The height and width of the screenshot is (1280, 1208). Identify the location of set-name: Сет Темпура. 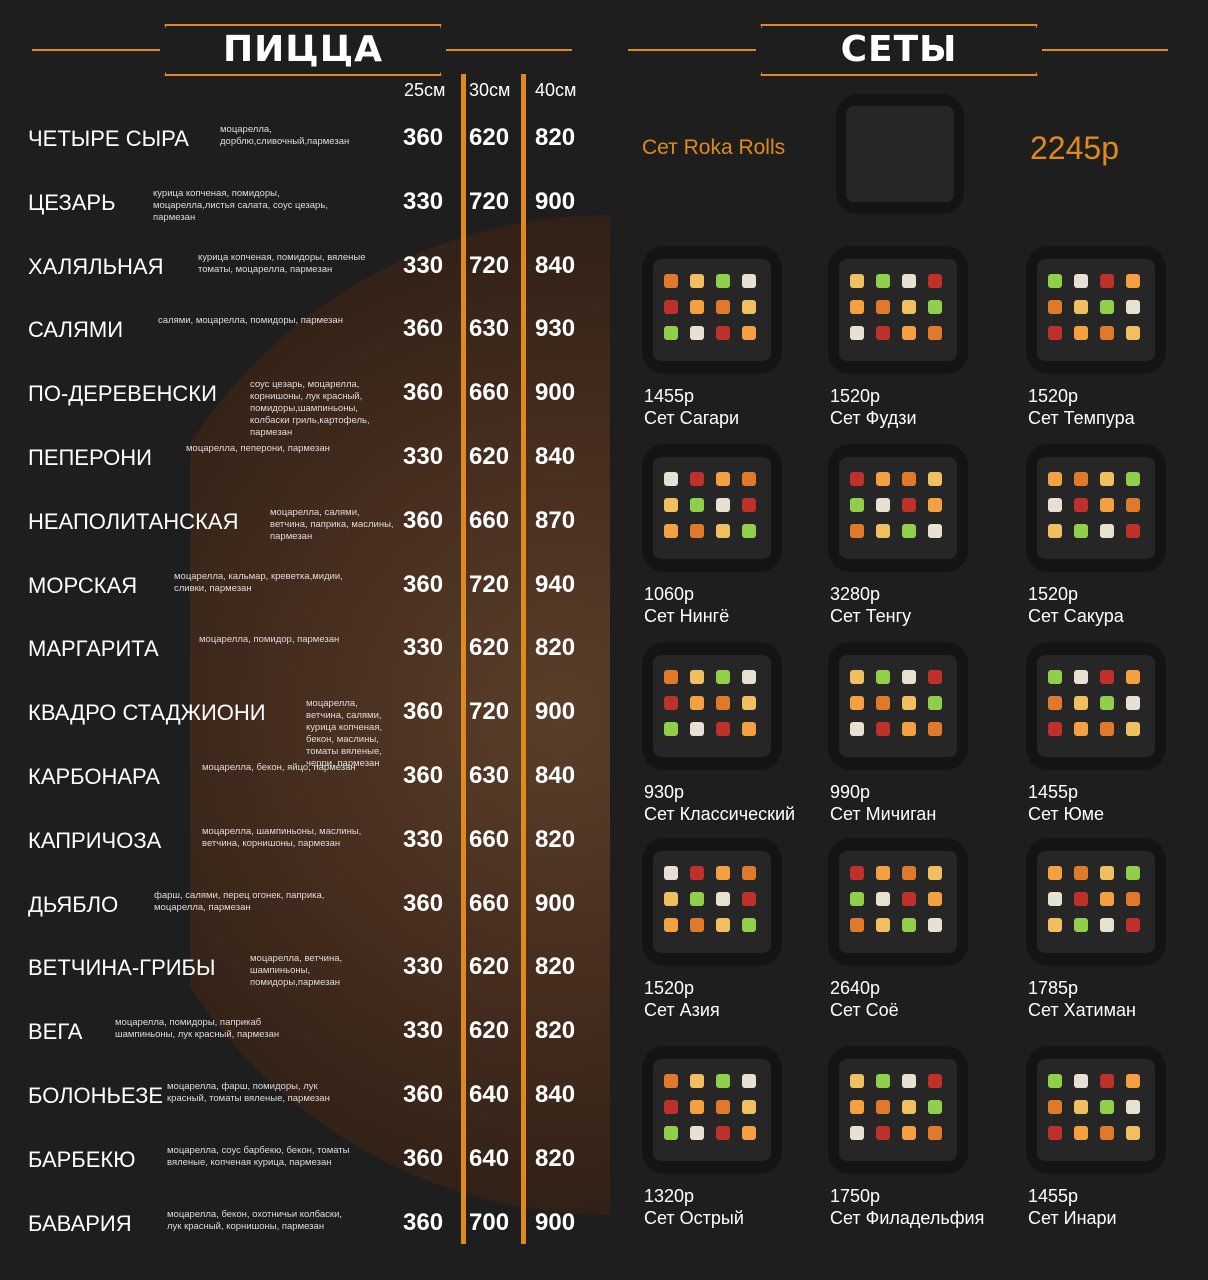
(1081, 418).